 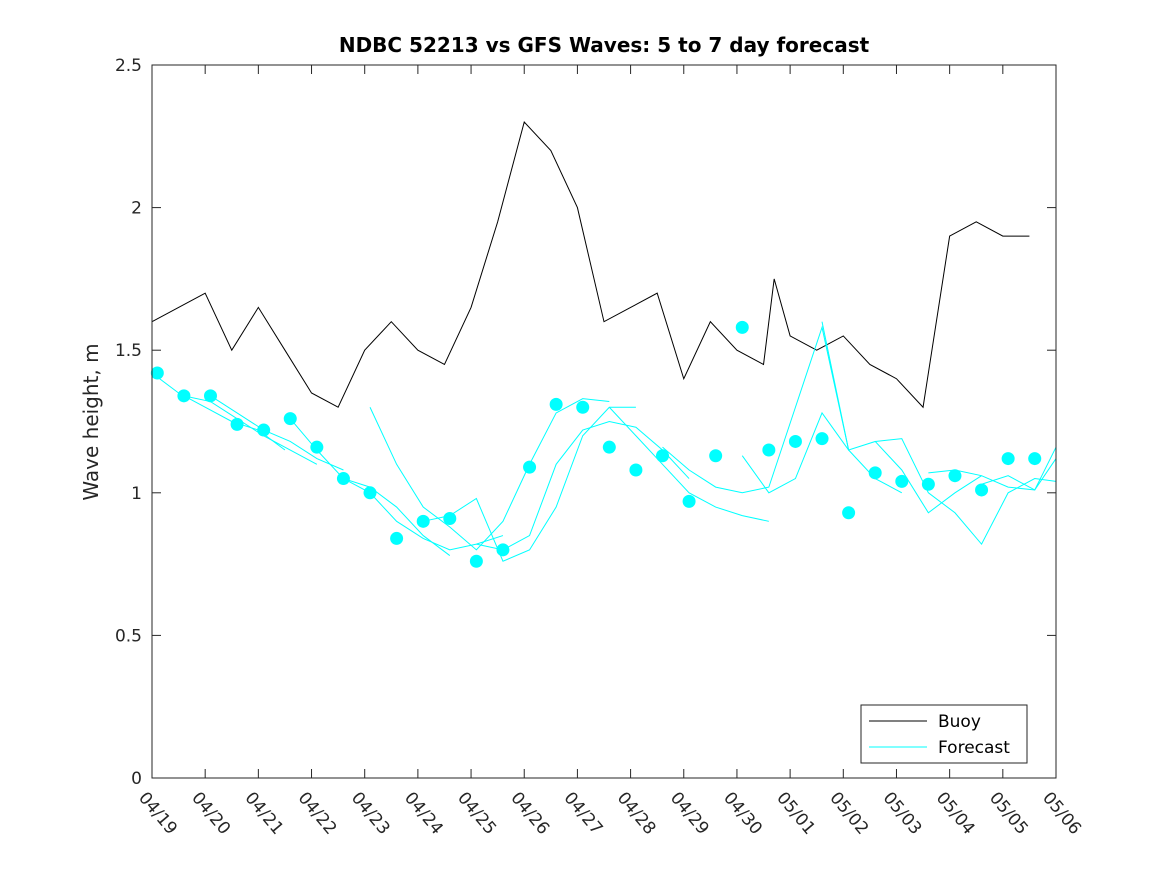 I want to click on x-tick-label: 04/22, so click(x=317, y=813).